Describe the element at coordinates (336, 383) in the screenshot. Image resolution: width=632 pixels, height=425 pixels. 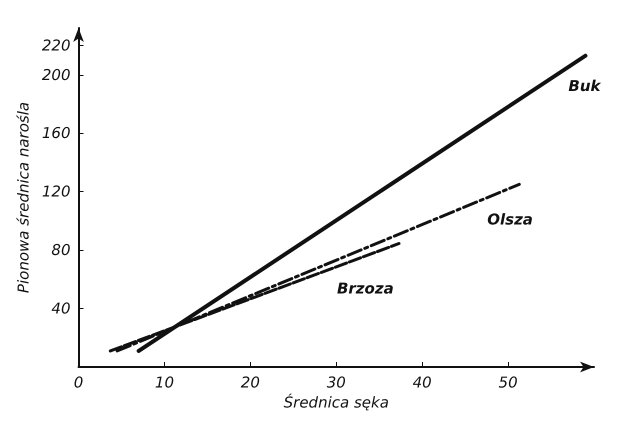
I see `x-tick-label: 30` at that location.